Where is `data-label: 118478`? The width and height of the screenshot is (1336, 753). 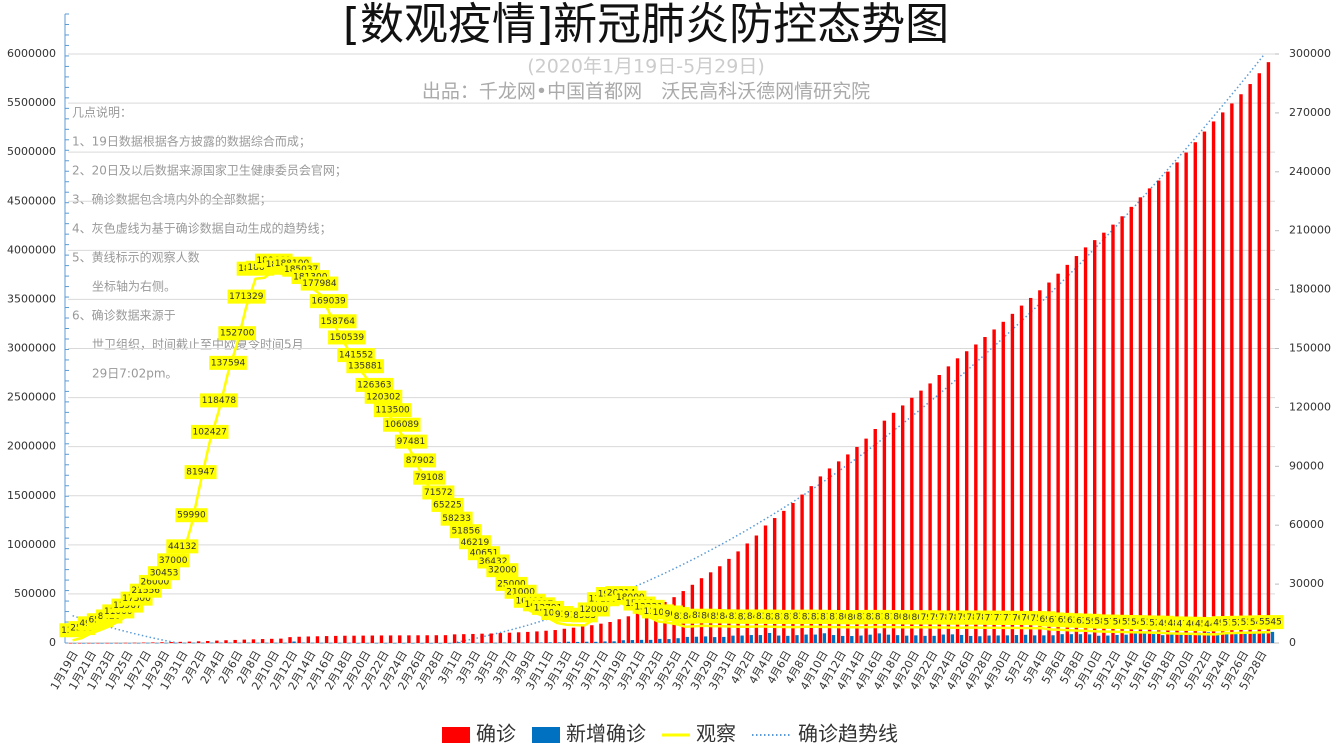
data-label: 118478 is located at coordinates (219, 401).